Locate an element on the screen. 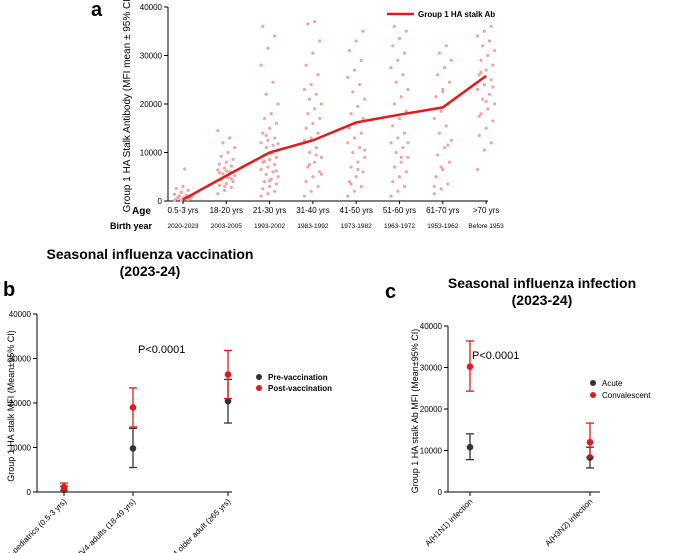 The height and width of the screenshot is (553, 685). panel-c-y-tick-label: 20000 is located at coordinates (431, 409).